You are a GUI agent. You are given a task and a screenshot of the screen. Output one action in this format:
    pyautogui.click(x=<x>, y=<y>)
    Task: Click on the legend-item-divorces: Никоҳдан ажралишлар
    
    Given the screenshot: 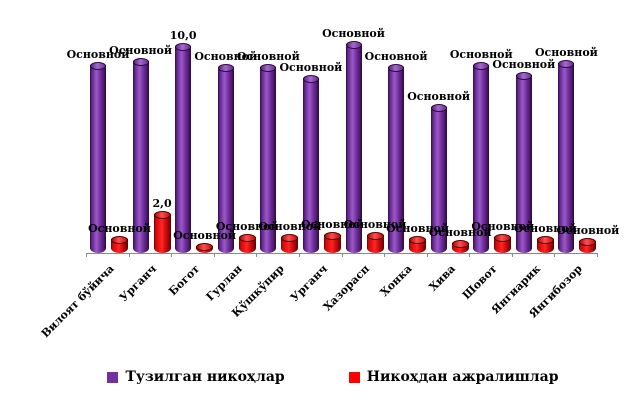 What is the action you would take?
    pyautogui.click(x=453, y=377)
    